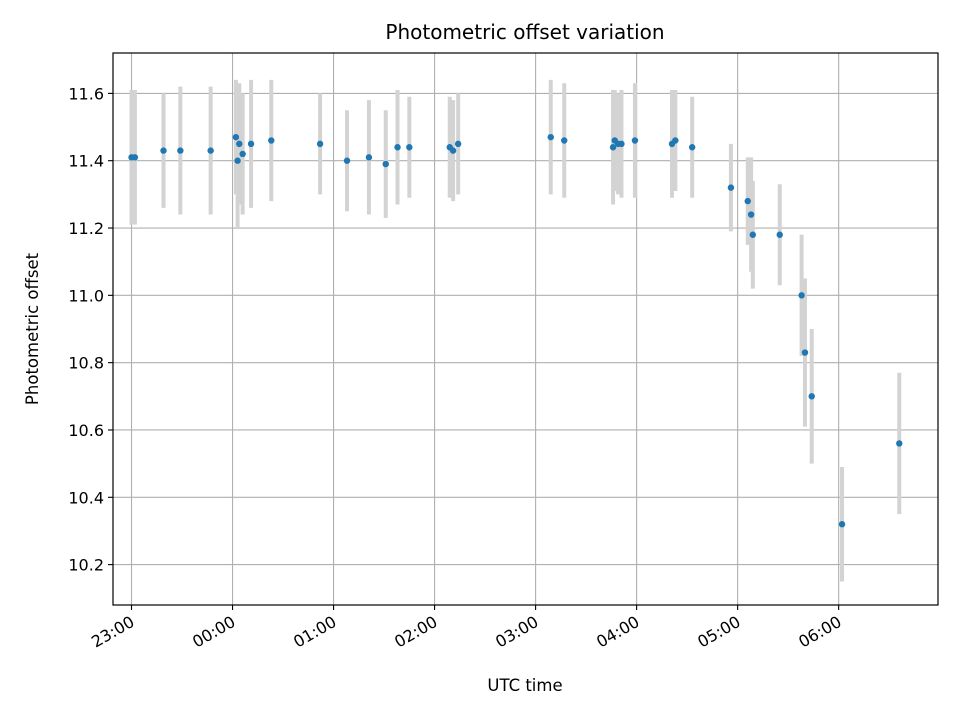  What do you see at coordinates (86, 497) in the screenshot?
I see `y-tick-label: 10.4` at bounding box center [86, 497].